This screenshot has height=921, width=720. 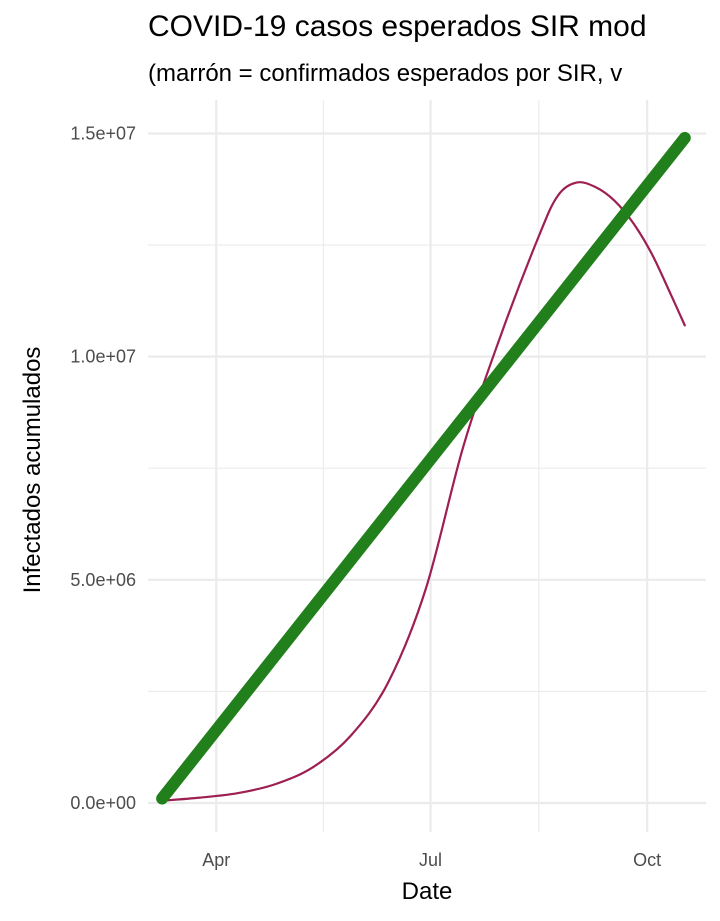 I want to click on x-tick-label: Oct, so click(x=647, y=860).